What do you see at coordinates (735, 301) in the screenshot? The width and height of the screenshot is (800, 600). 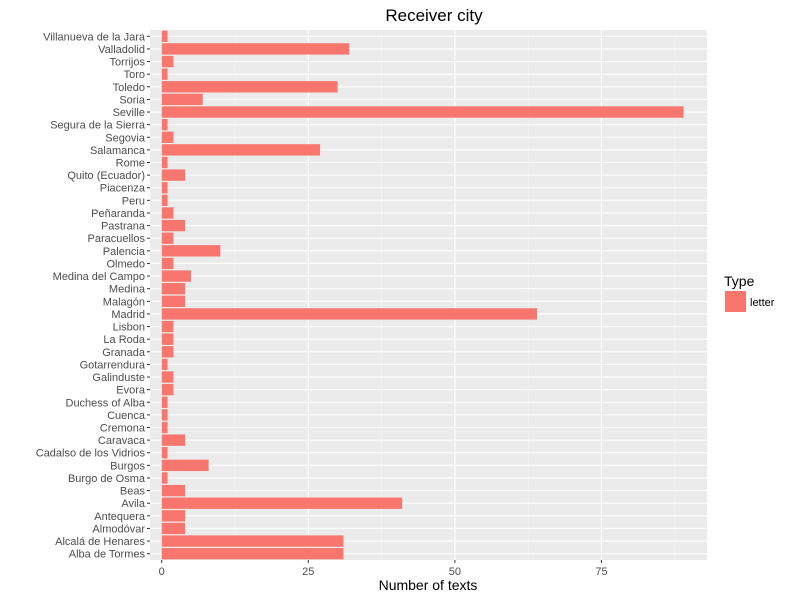 I see `legend-key` at bounding box center [735, 301].